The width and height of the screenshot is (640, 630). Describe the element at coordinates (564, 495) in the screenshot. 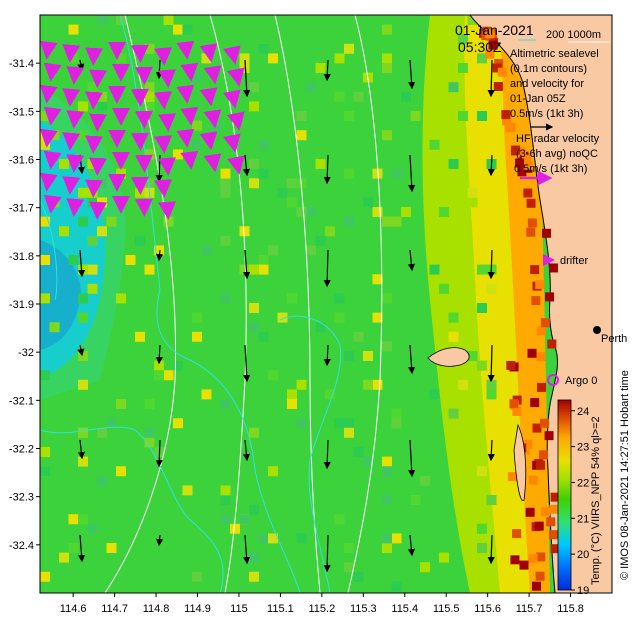

I see `colorbar` at that location.